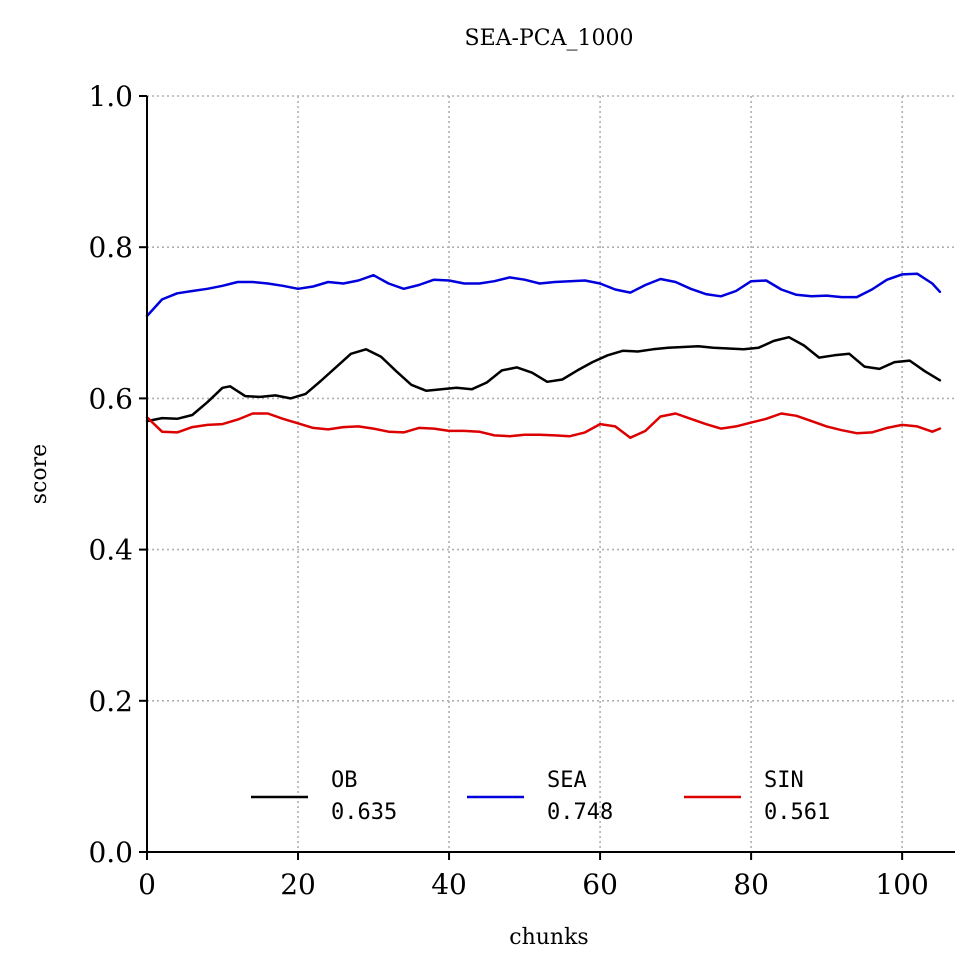 The height and width of the screenshot is (976, 977). What do you see at coordinates (901, 884) in the screenshot?
I see `x-tick-label: 100` at bounding box center [901, 884].